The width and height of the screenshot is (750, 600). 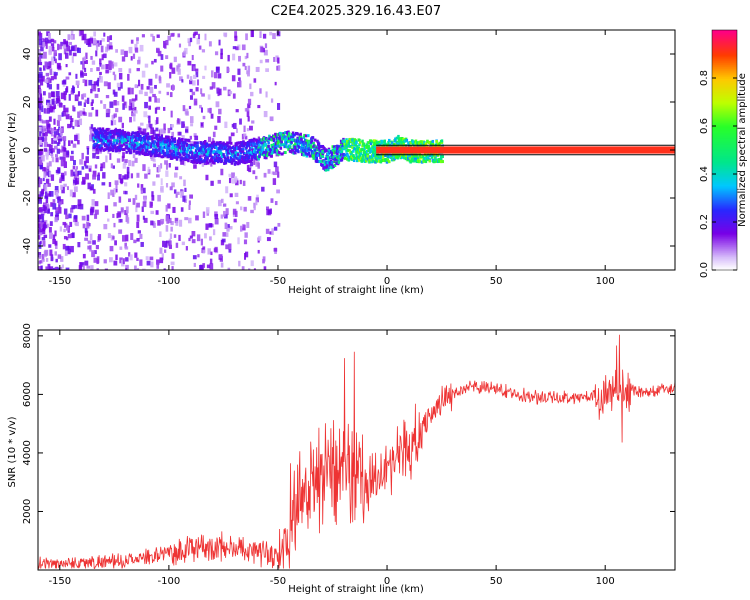 I want to click on spectrogram-line-band, so click(x=525, y=150).